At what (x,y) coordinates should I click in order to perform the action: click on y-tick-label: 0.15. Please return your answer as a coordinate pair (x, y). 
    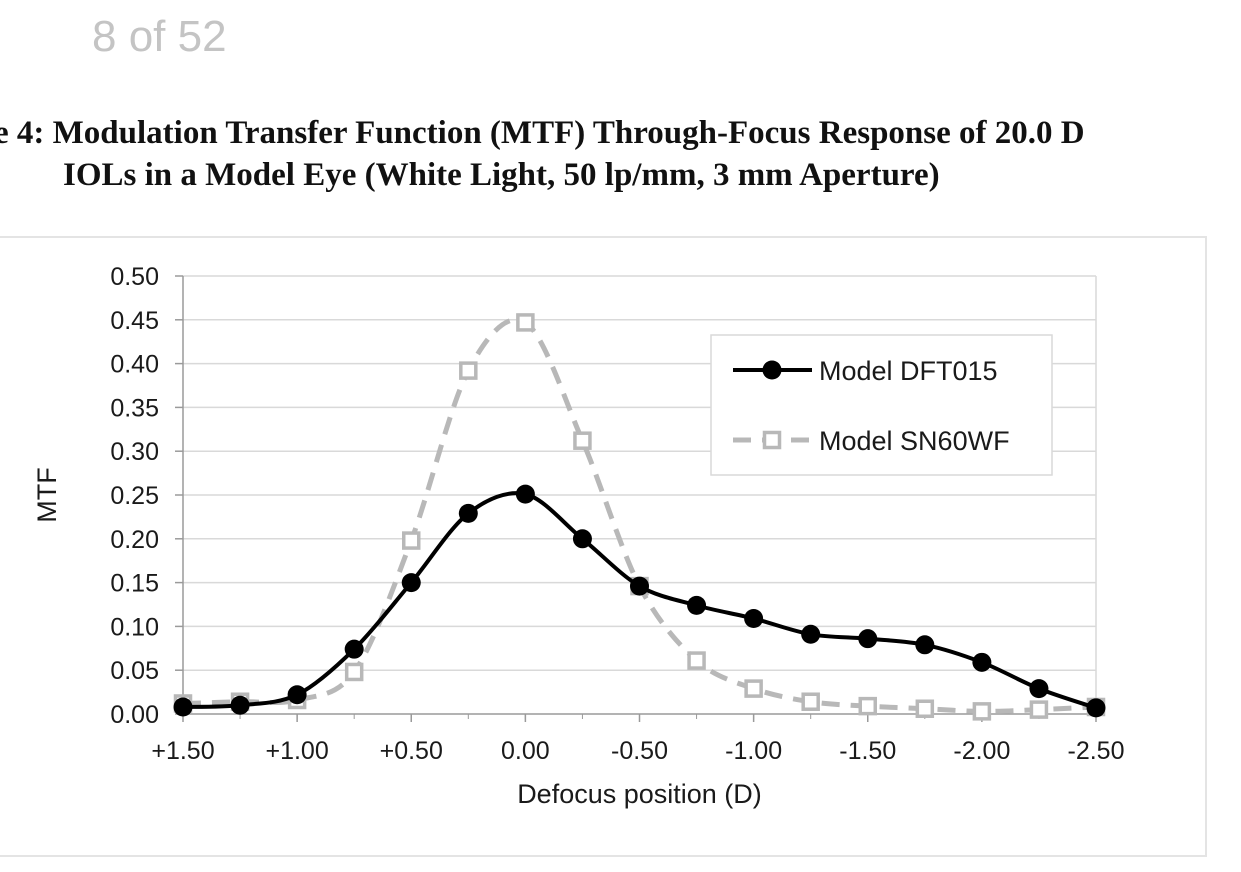
    Looking at the image, I should click on (134, 584).